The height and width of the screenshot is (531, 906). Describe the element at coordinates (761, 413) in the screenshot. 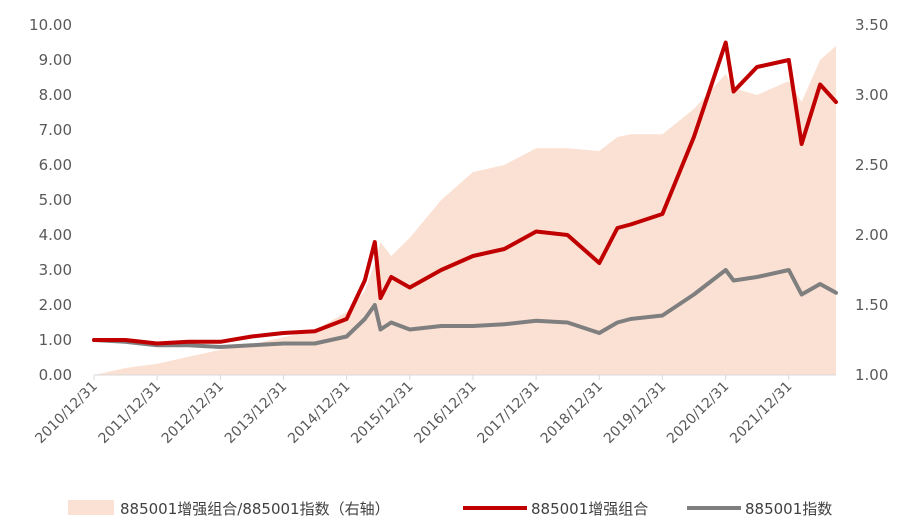

I see `x-tick-label: 2021/12/31` at that location.